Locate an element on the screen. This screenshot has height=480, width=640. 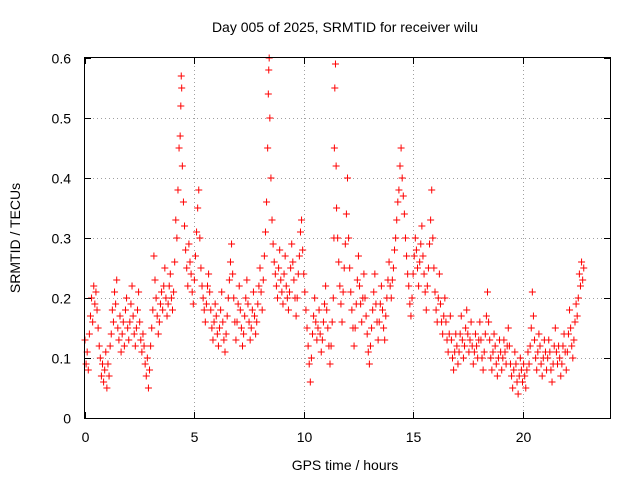
x-tick-label: 20 is located at coordinates (524, 437).